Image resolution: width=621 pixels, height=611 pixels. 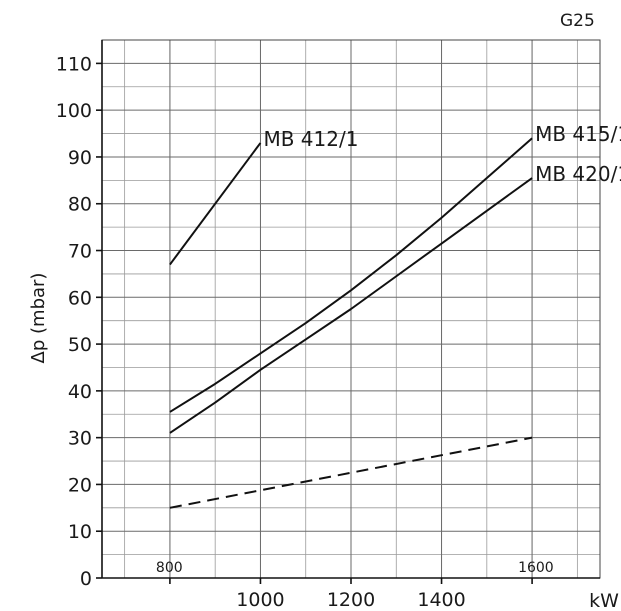 What do you see at coordinates (604, 600) in the screenshot?
I see `x-axis-unit: kW` at bounding box center [604, 600].